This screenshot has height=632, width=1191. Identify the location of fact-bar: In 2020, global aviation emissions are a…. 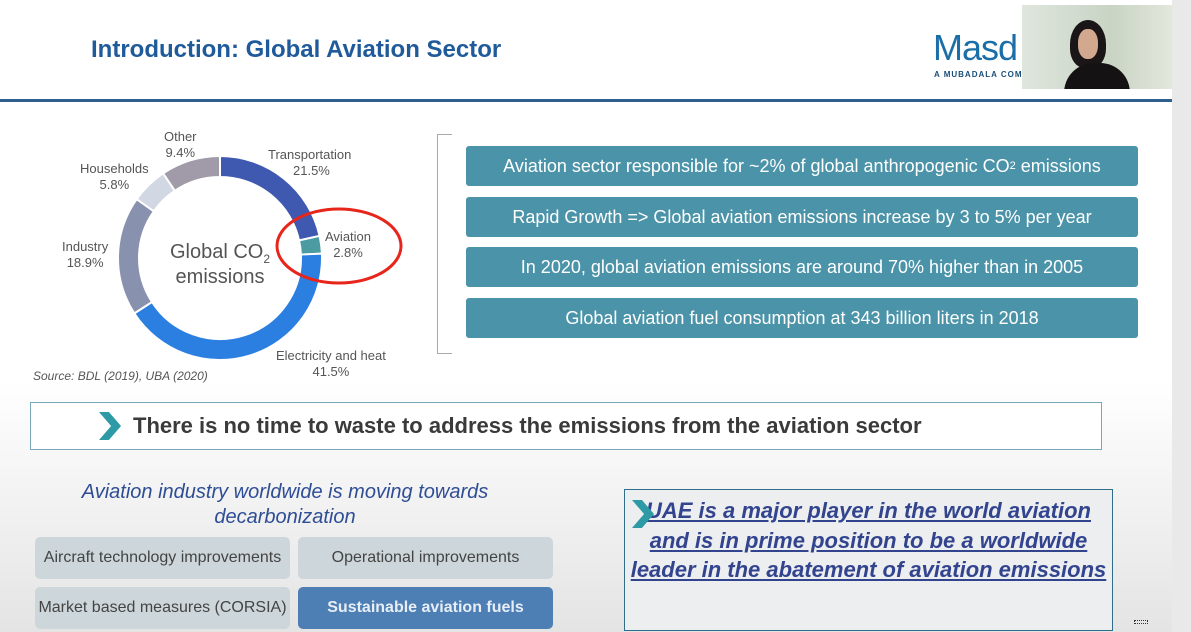
(802, 267).